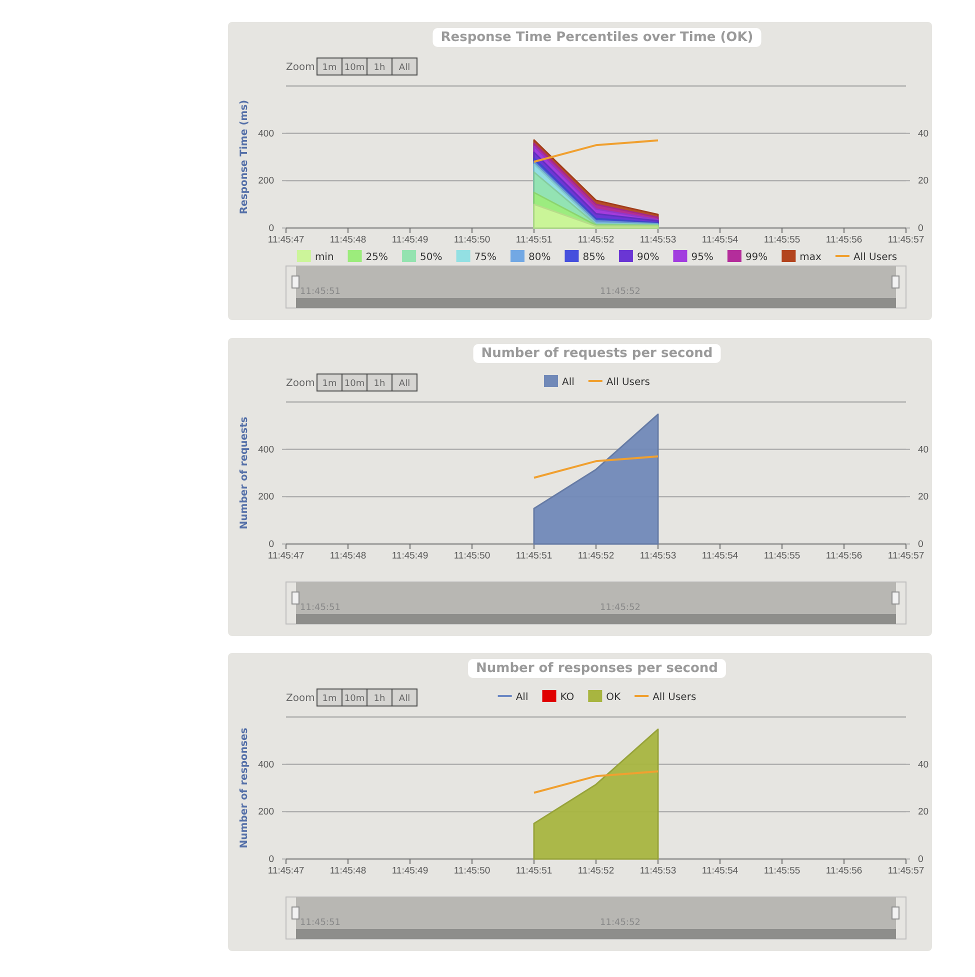 This screenshot has height=977, width=975. I want to click on legend-label: KO, so click(567, 697).